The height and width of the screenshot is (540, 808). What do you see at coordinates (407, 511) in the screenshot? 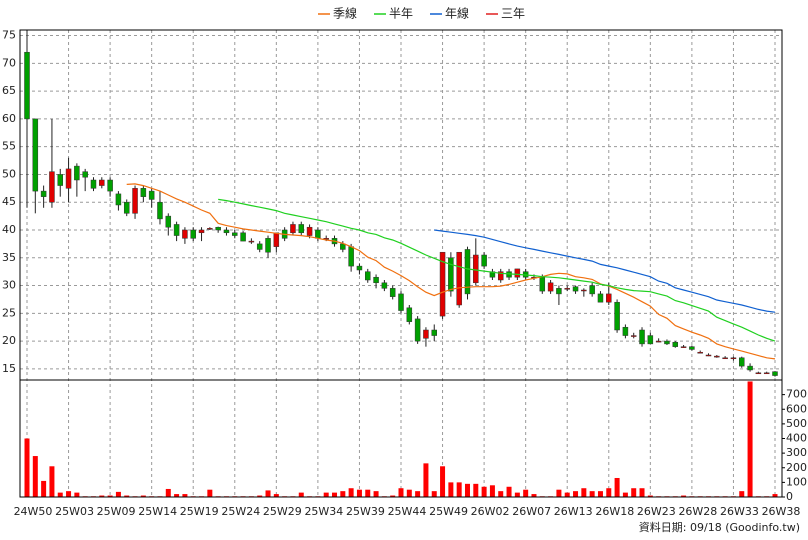
I see `x-tick-label: 25W44` at bounding box center [407, 511].